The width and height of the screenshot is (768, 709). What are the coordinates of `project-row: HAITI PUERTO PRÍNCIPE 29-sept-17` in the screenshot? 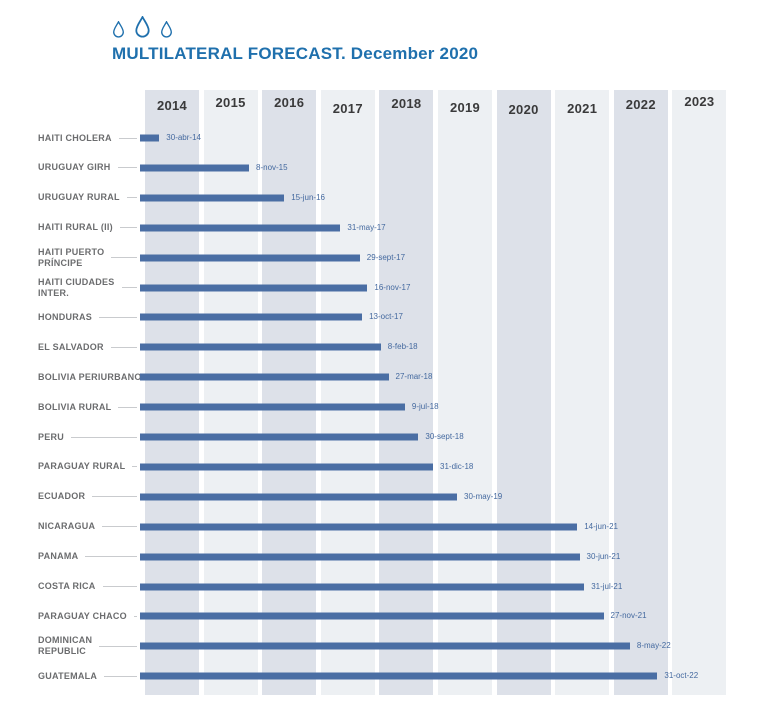 It's located at (384, 258).